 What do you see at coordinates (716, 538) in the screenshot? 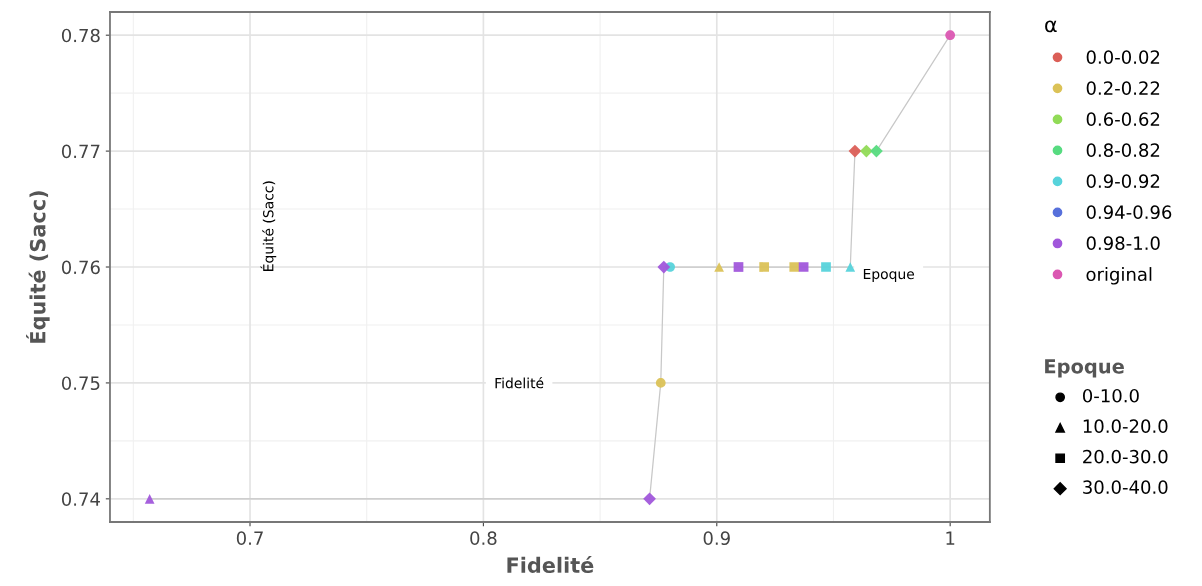
I see `x-tick-label: 0.9` at bounding box center [716, 538].